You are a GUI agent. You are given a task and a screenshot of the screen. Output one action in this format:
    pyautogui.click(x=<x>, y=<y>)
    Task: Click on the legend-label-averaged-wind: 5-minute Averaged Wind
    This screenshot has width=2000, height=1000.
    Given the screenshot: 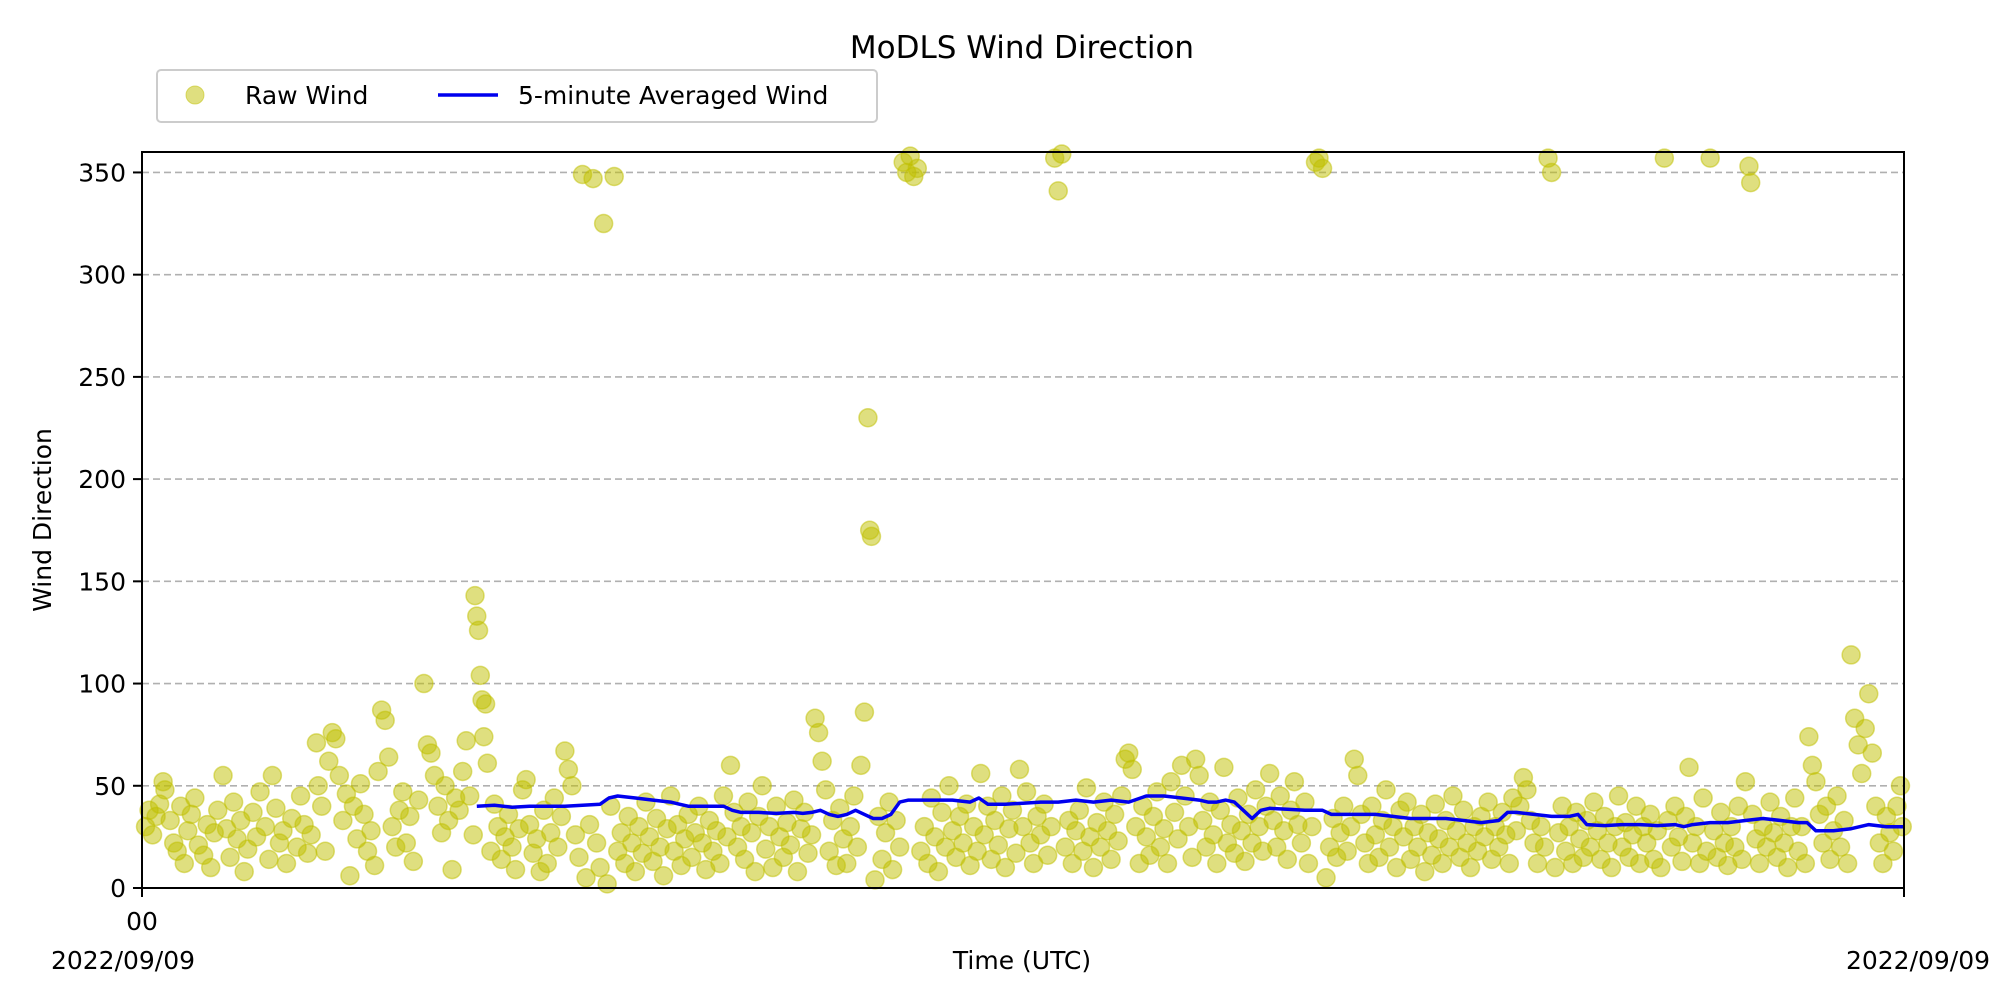 What is the action you would take?
    pyautogui.click(x=673, y=95)
    